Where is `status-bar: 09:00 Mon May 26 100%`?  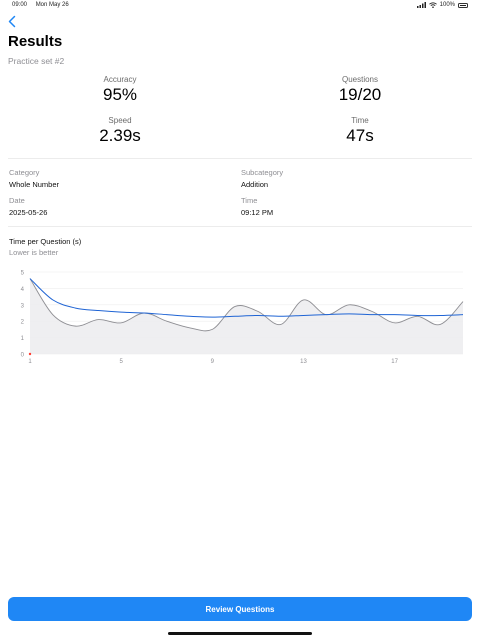 status-bar: 09:00 Mon May 26 100% is located at coordinates (240, 6).